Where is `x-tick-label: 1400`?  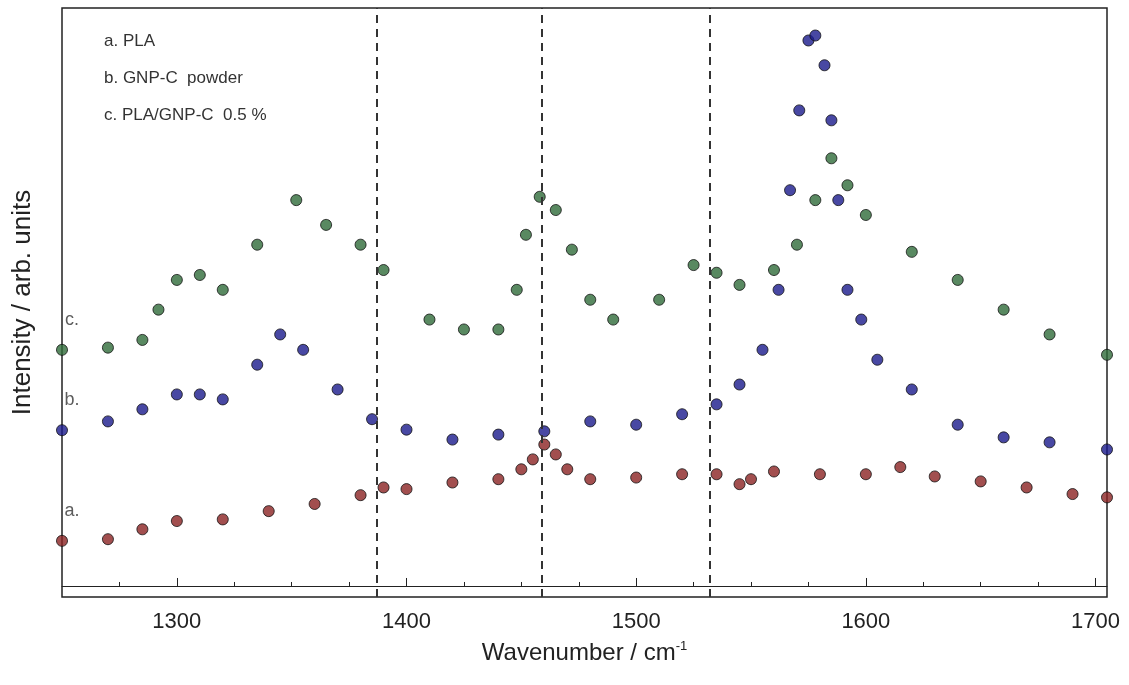
x-tick-label: 1400 is located at coordinates (406, 620).